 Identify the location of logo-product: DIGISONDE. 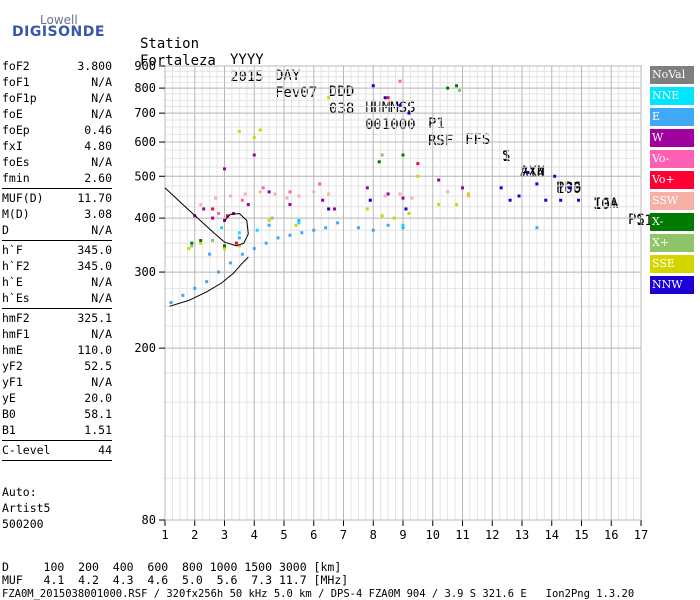
(58, 32).